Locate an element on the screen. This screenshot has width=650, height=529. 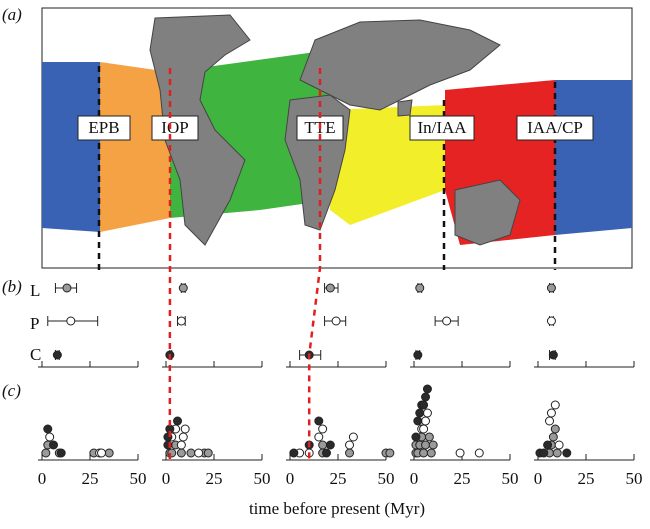
barrier-label: IAA/CP is located at coordinates (555, 127).